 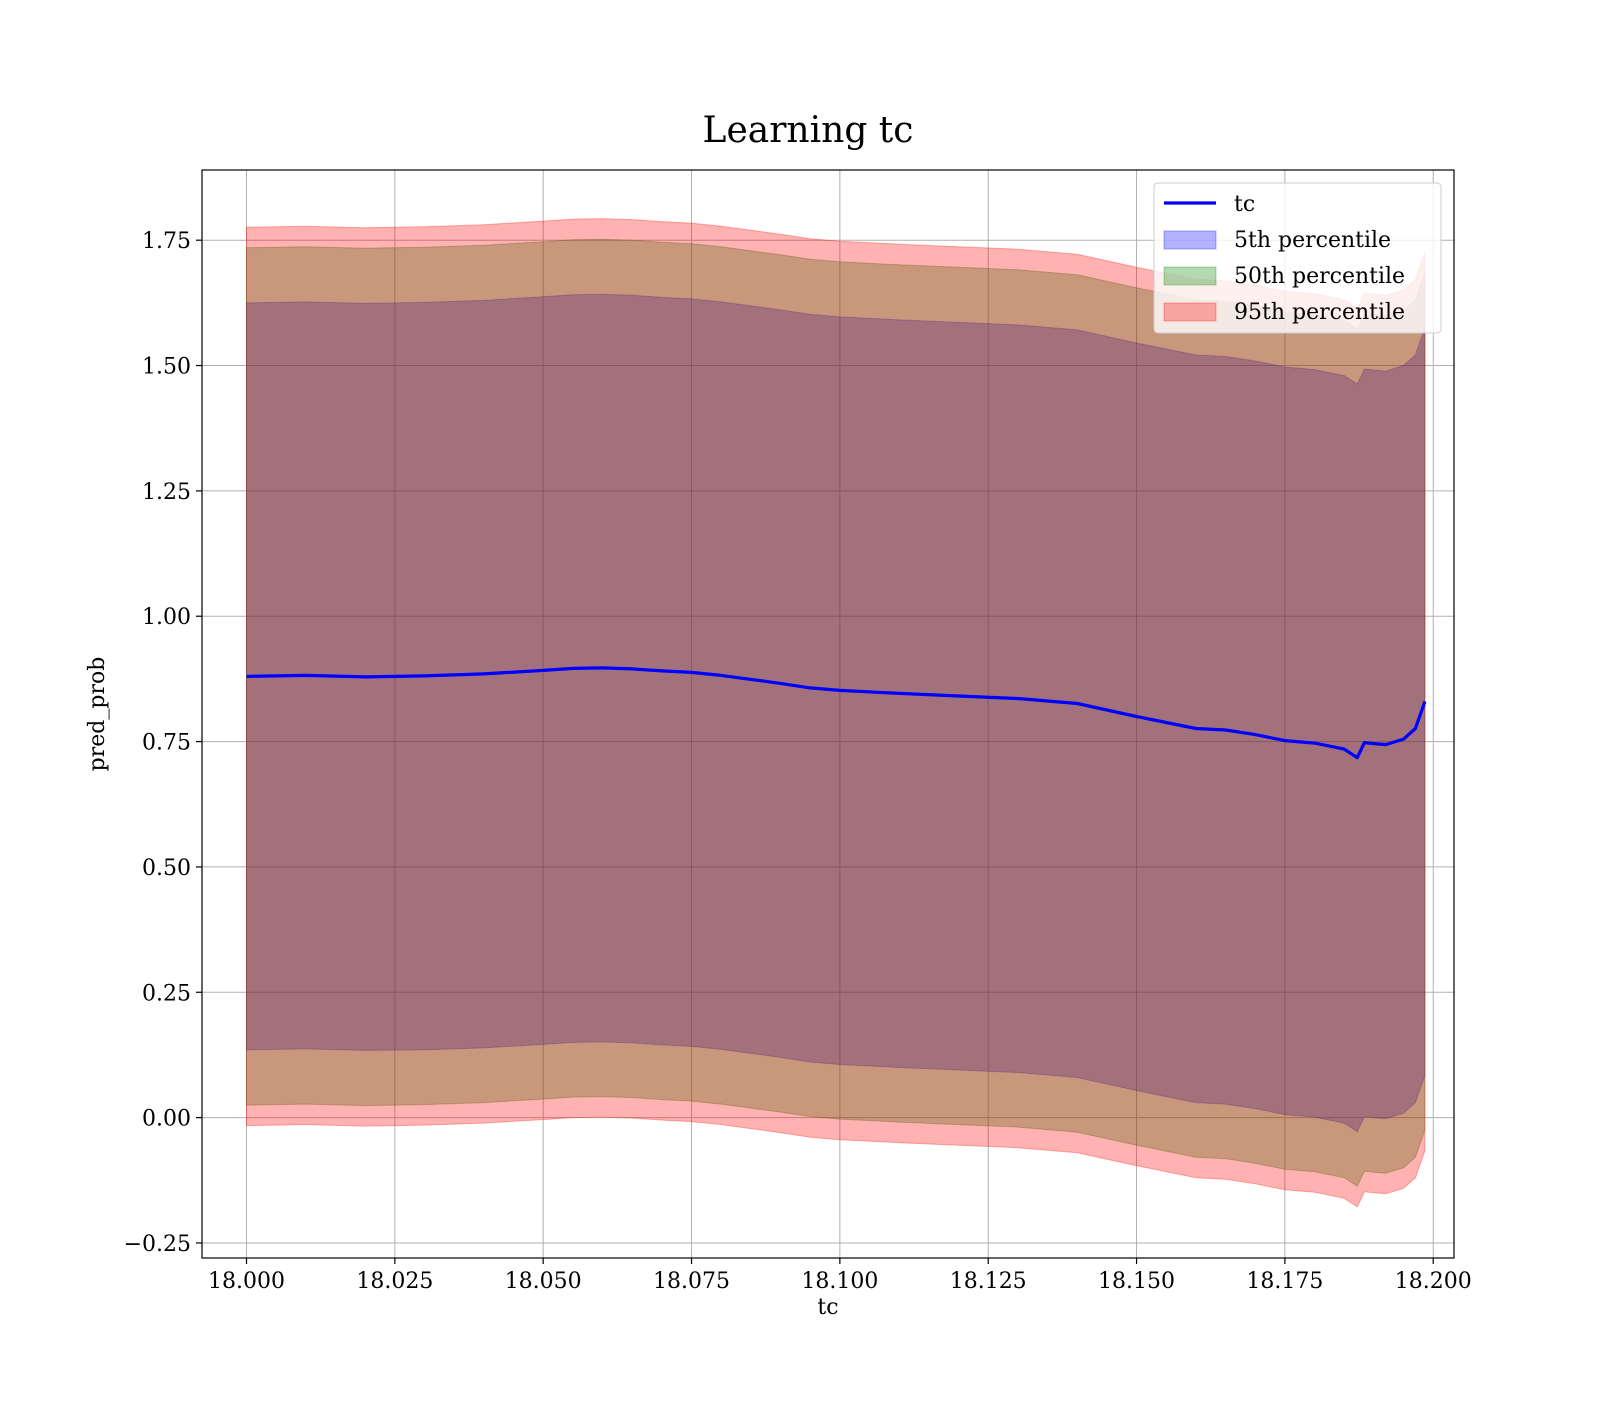 What do you see at coordinates (808, 130) in the screenshot?
I see `chart-title: Learning tc` at bounding box center [808, 130].